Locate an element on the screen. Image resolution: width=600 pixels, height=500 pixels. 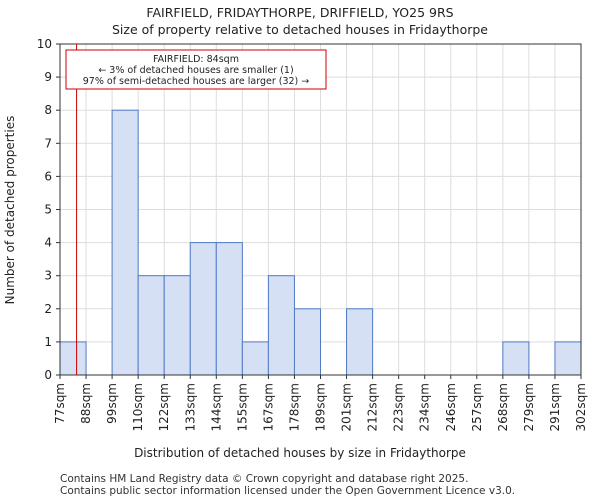
y-tick-layer: 0 1 2 3 4 5 6 7 8 9 10 is located at coordinates (48, 209).